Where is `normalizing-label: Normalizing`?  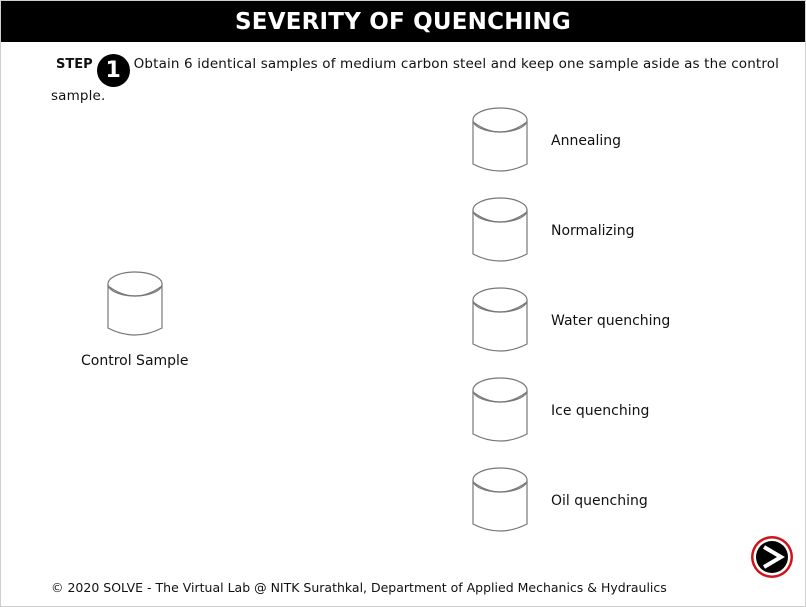 normalizing-label: Normalizing is located at coordinates (593, 231).